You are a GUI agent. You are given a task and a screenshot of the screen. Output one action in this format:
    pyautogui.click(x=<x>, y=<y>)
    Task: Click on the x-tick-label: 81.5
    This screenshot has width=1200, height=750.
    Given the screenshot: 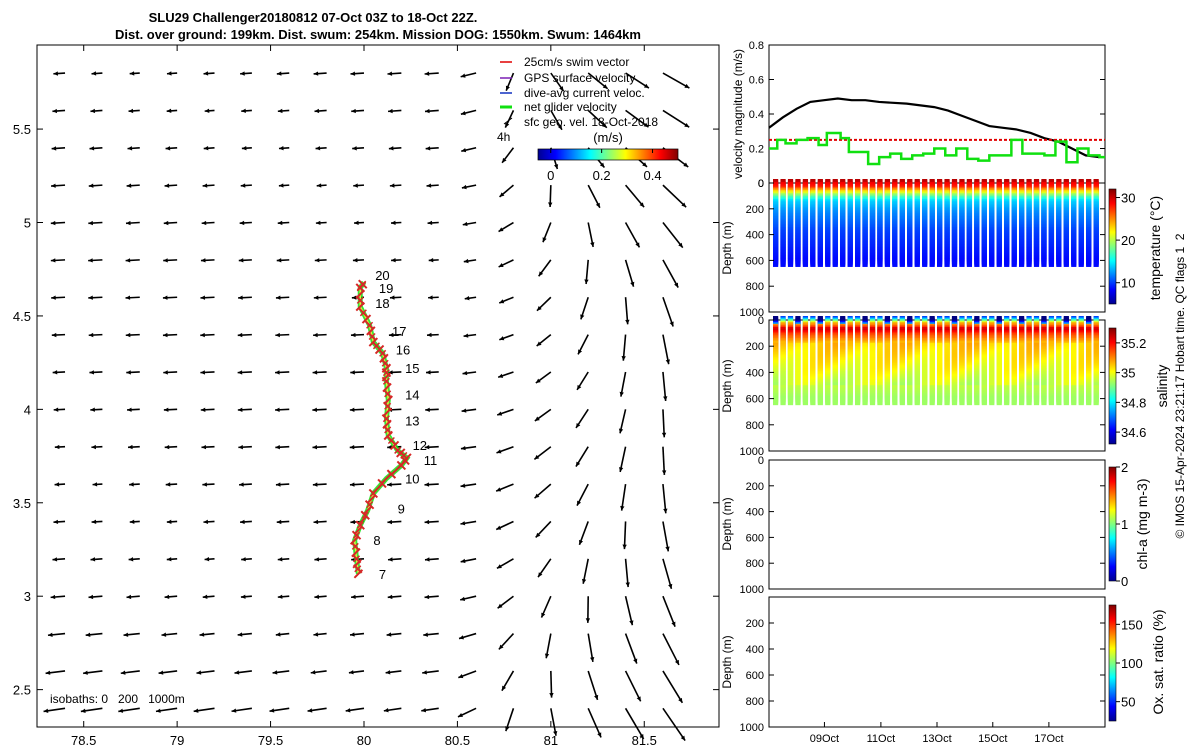 What is the action you would take?
    pyautogui.click(x=644, y=740)
    